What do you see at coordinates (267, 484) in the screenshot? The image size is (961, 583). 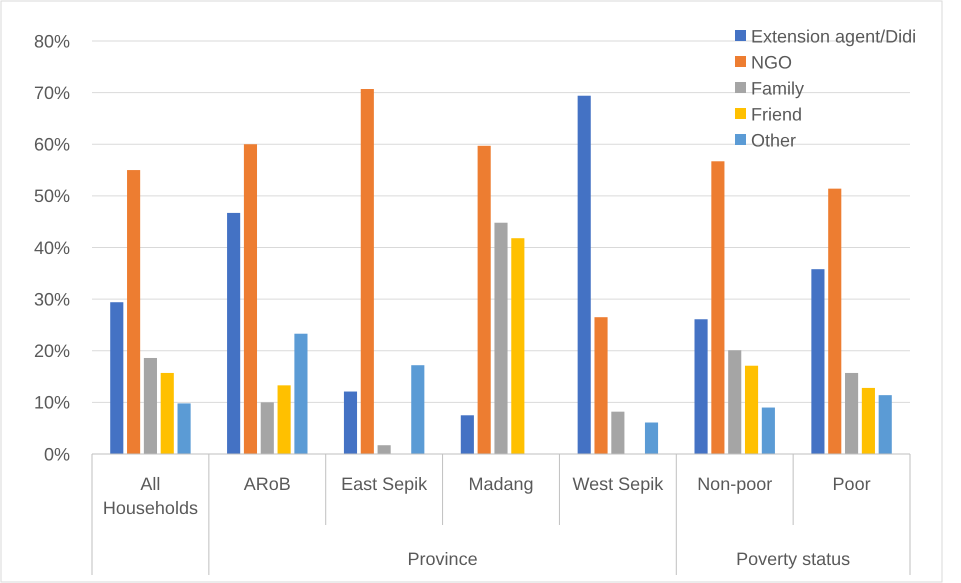 I see `x-tick-label: ARoB` at bounding box center [267, 484].